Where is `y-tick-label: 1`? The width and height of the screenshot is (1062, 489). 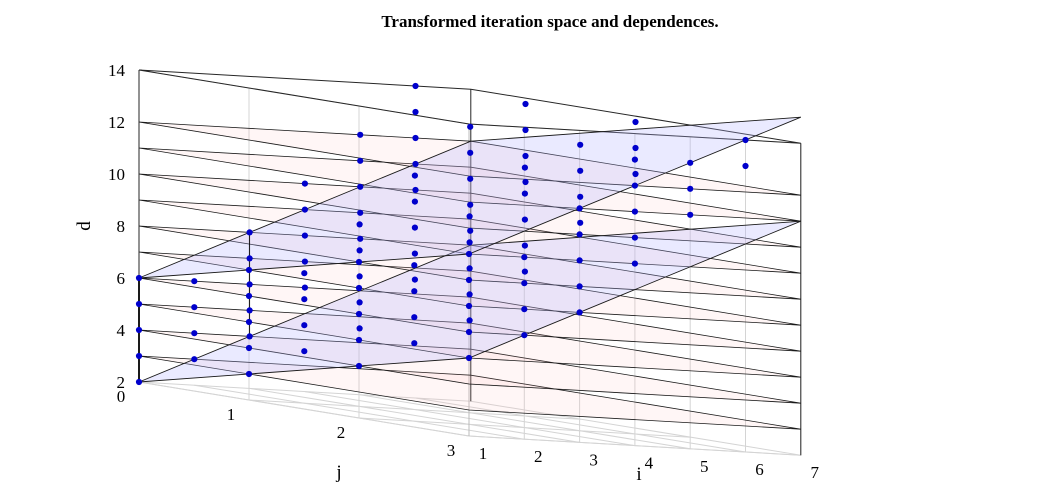 y-tick-label: 1 is located at coordinates (231, 414).